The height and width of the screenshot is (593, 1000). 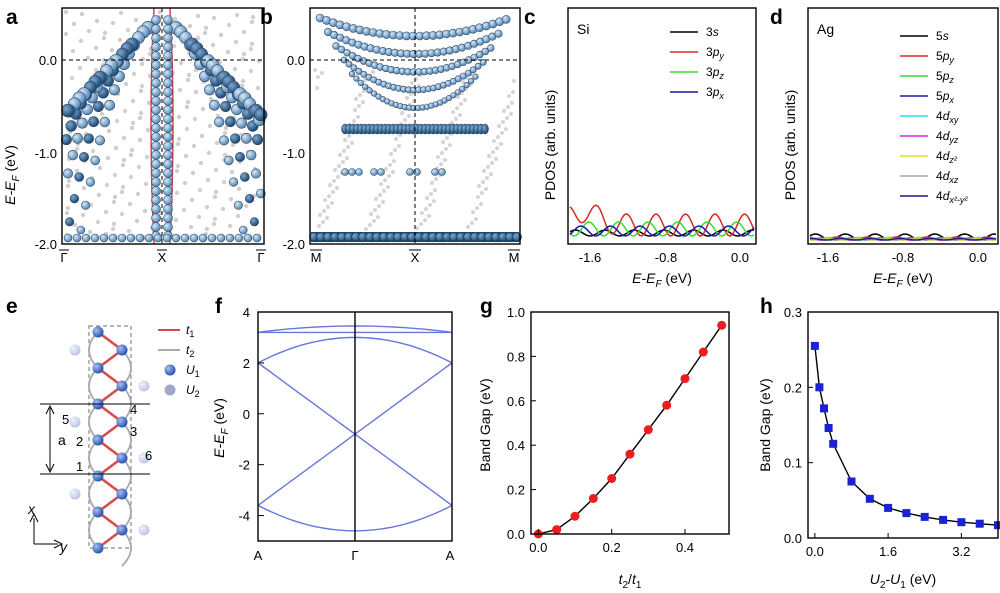 I want to click on panel-h-ylabel: Band Gap (eV), so click(x=765, y=424).